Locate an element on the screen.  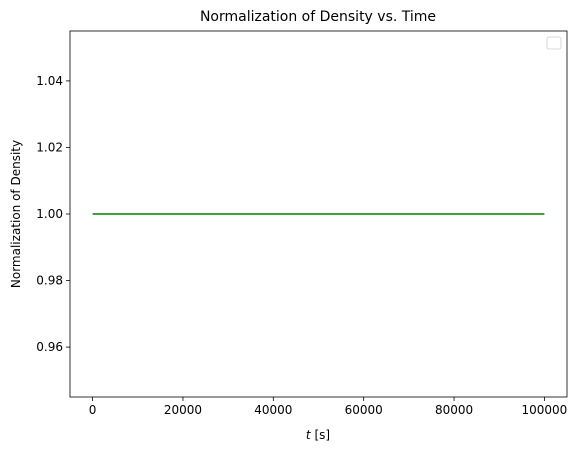
x-tick-label: 100000 is located at coordinates (545, 410).